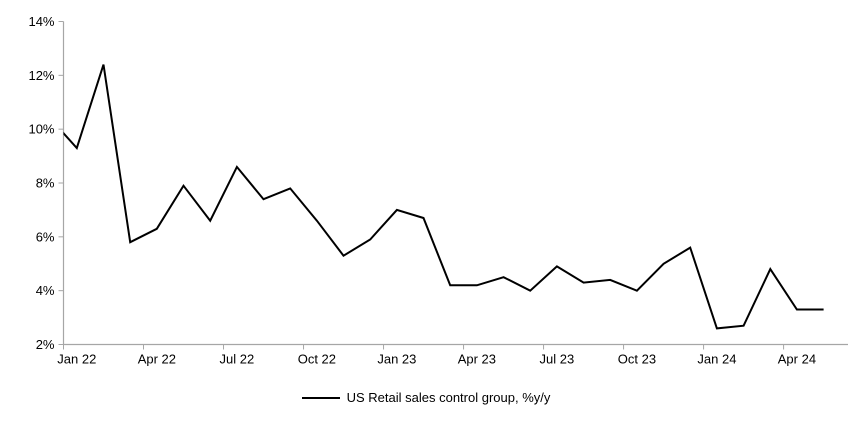 Image resolution: width=852 pixels, height=423 pixels. I want to click on y-tick-label: 10%, so click(41, 129).